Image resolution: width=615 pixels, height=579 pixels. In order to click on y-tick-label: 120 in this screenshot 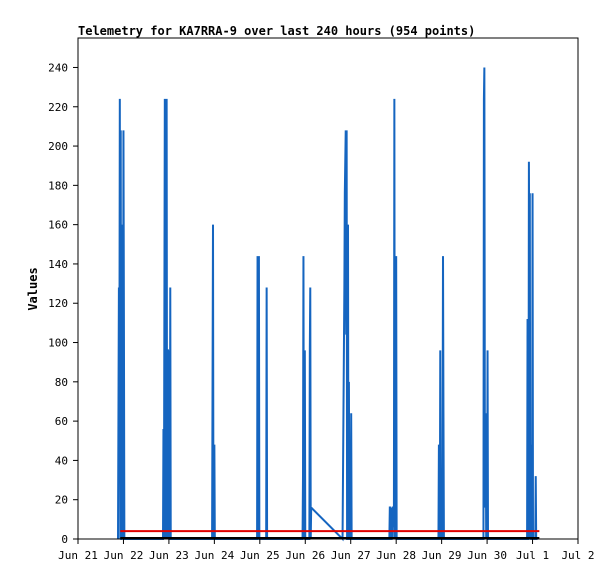, I will do `click(58, 303)`.